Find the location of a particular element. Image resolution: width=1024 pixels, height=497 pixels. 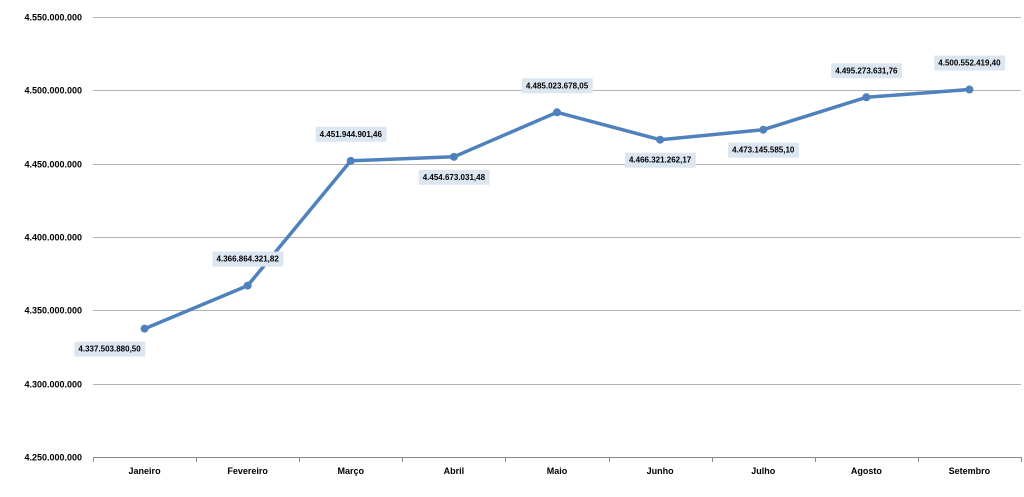

x-tick-label: Agosto is located at coordinates (866, 471).